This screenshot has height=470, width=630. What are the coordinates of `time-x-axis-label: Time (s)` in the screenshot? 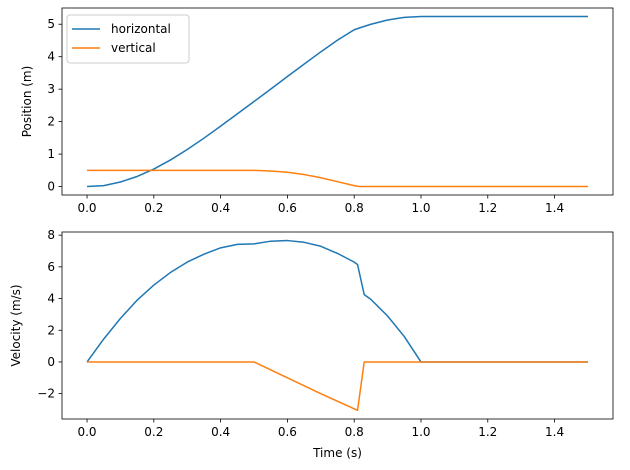 It's located at (337, 453).